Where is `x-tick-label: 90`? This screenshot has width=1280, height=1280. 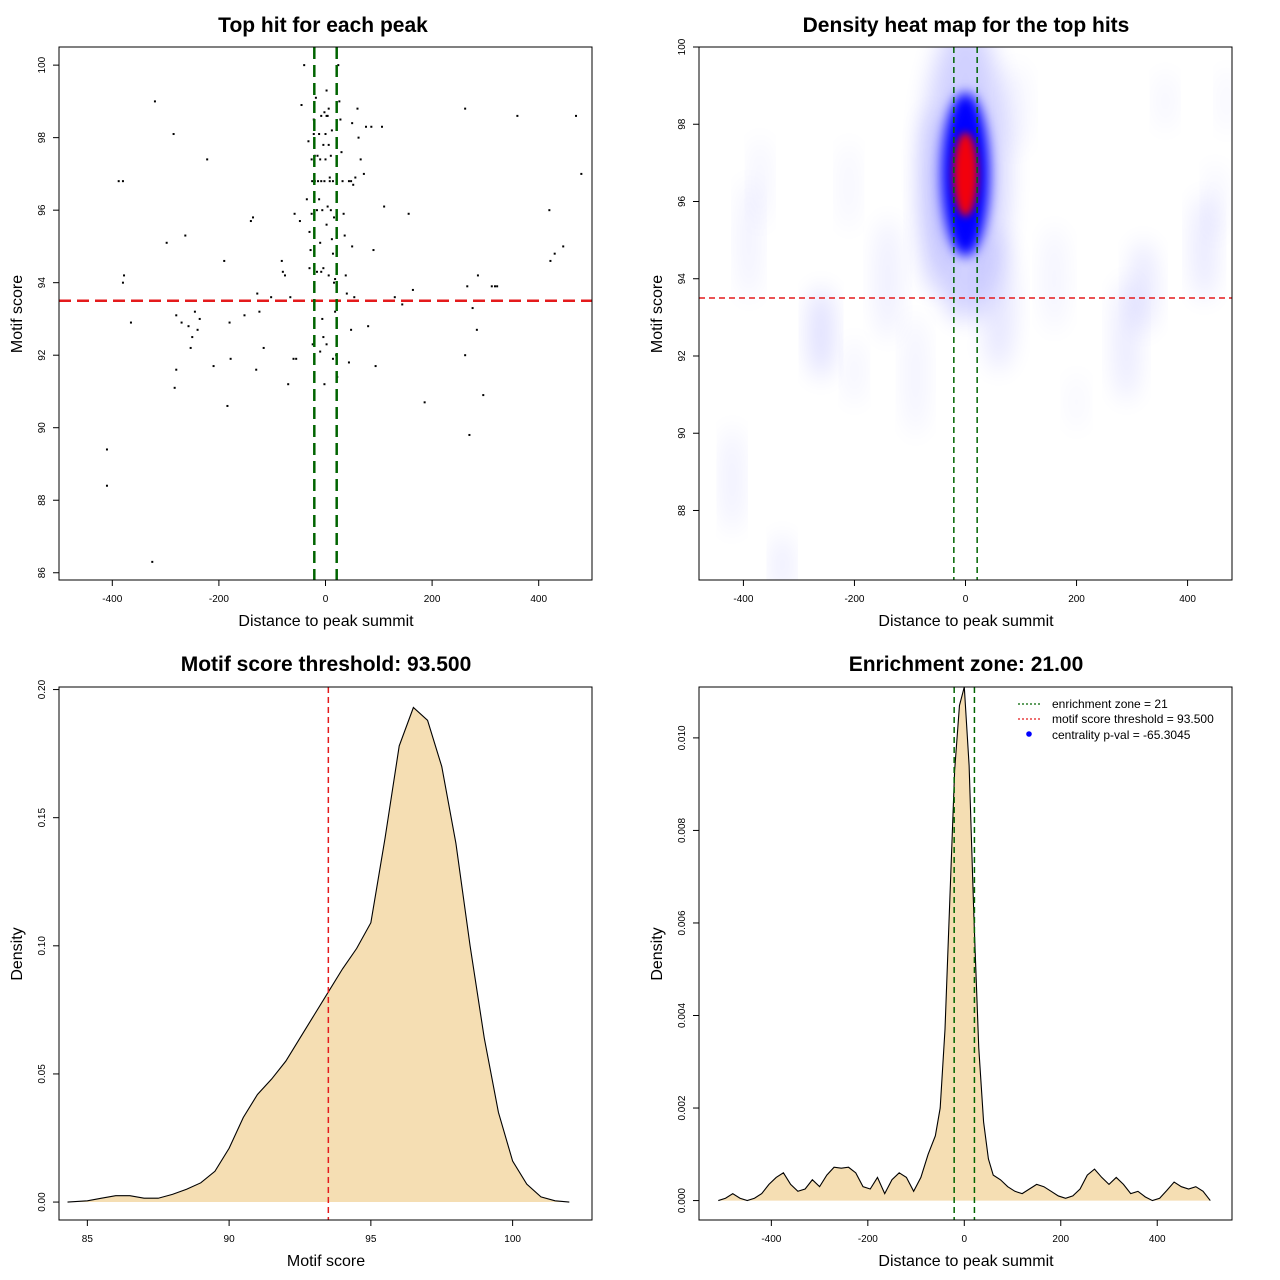 x-tick-label: 90 is located at coordinates (230, 1239).